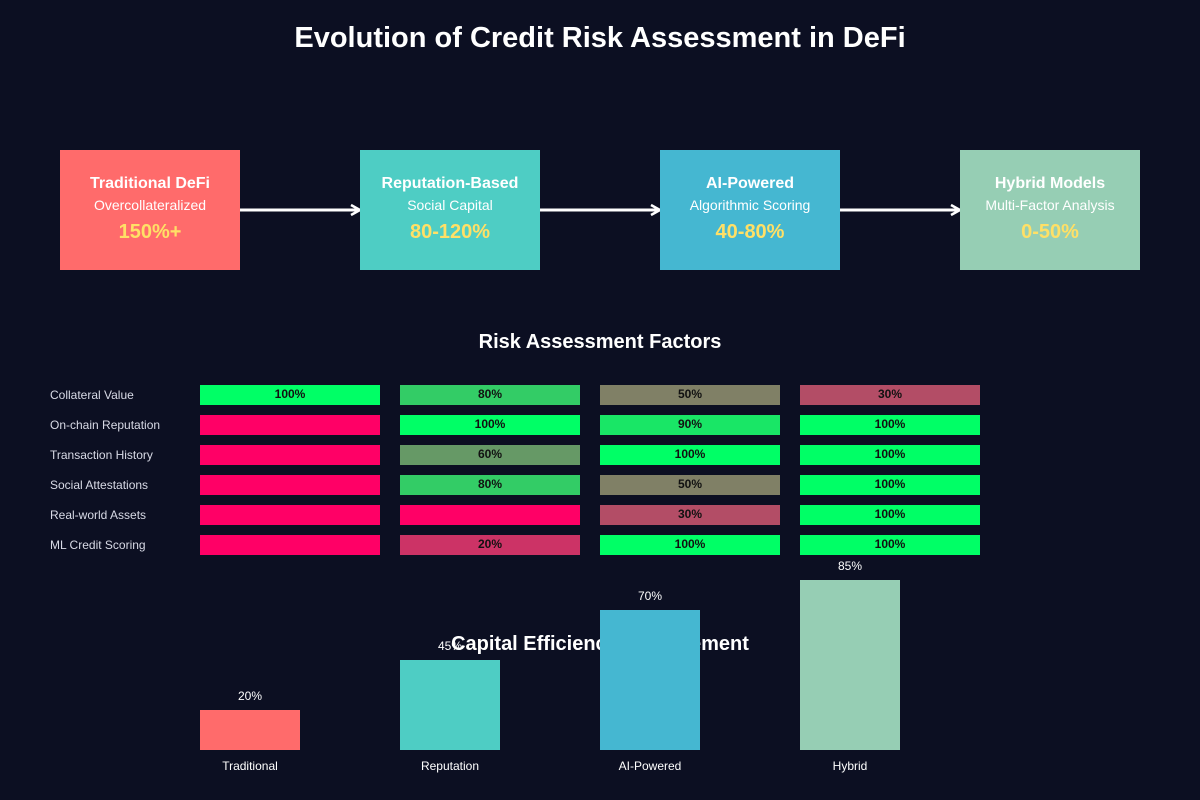 This screenshot has width=1200, height=800. I want to click on factor-cell: 60%, so click(490, 455).